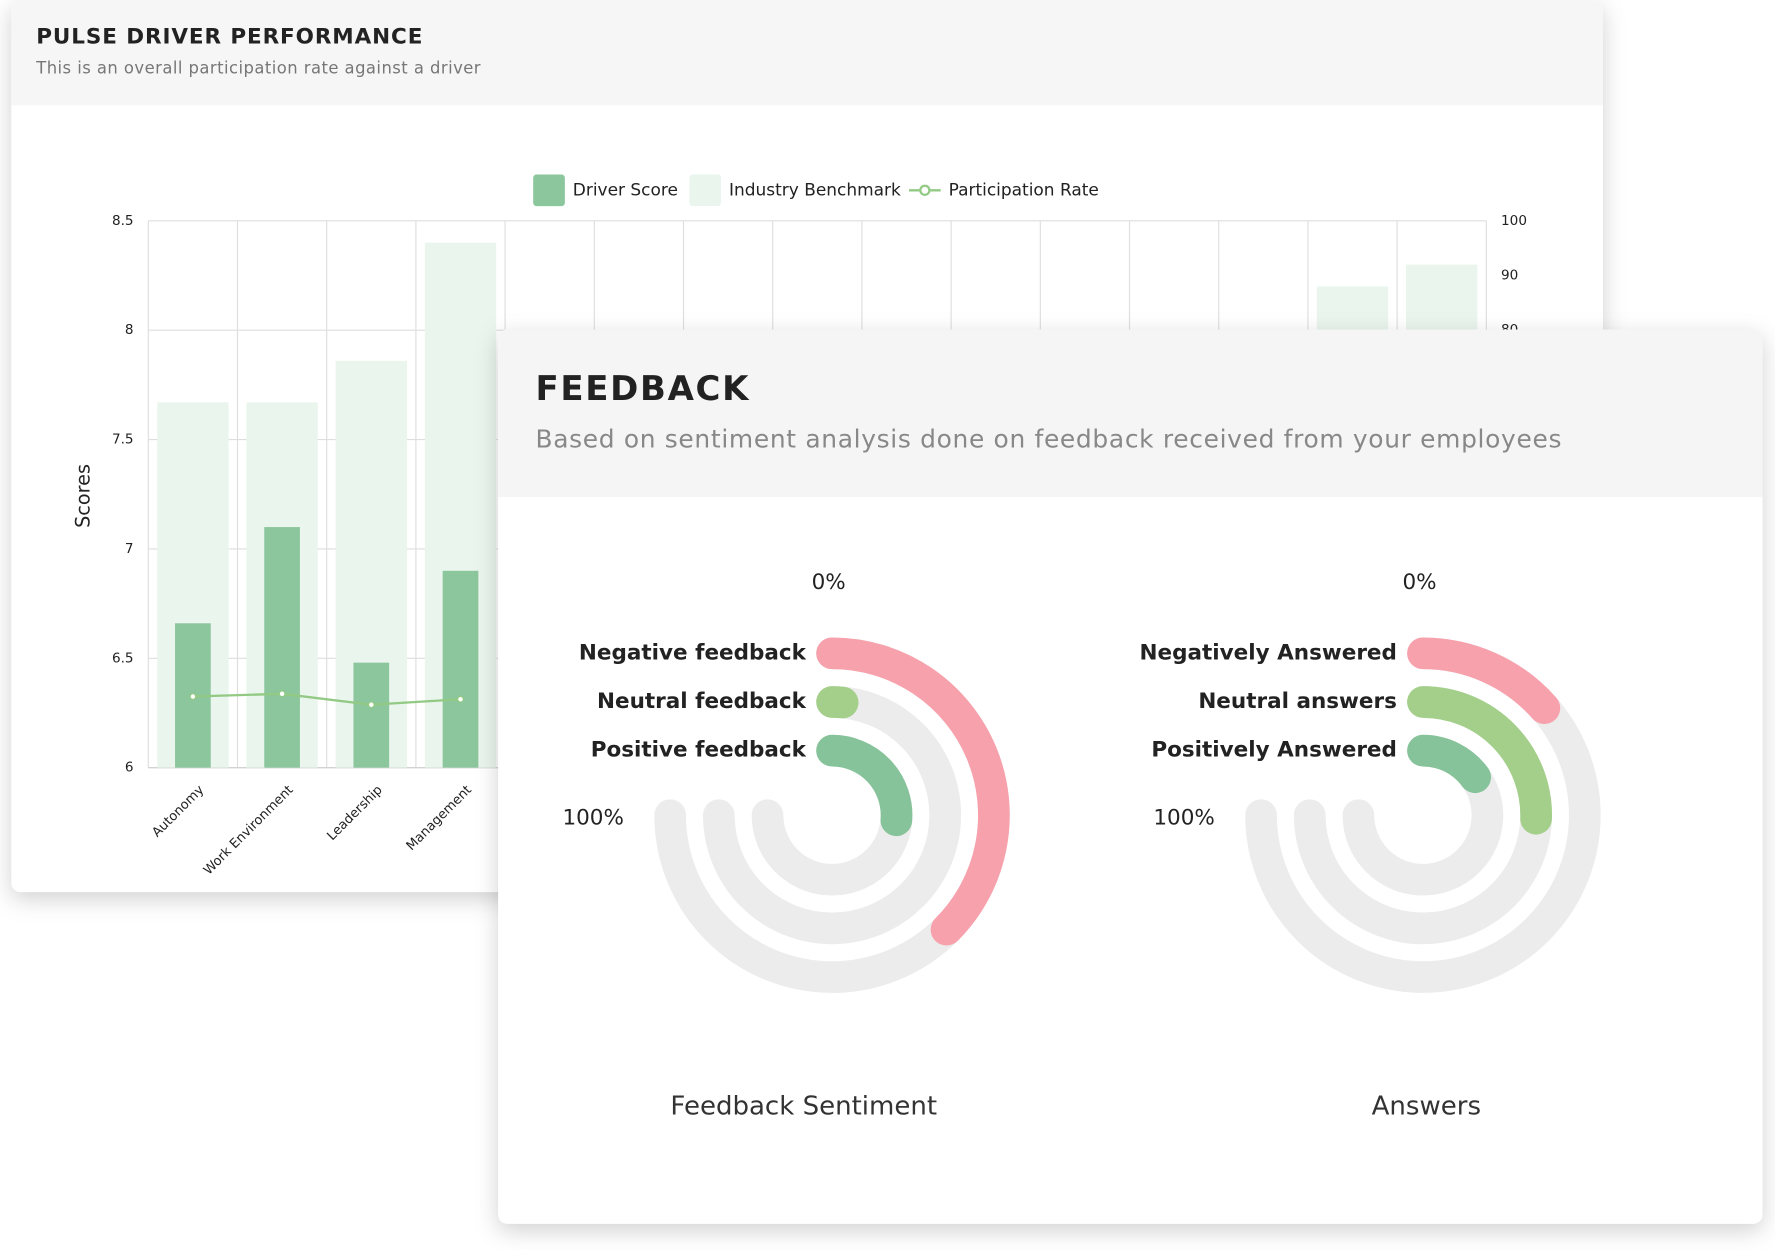 The height and width of the screenshot is (1250, 1775). I want to click on legend-swatch-point, so click(925, 190).